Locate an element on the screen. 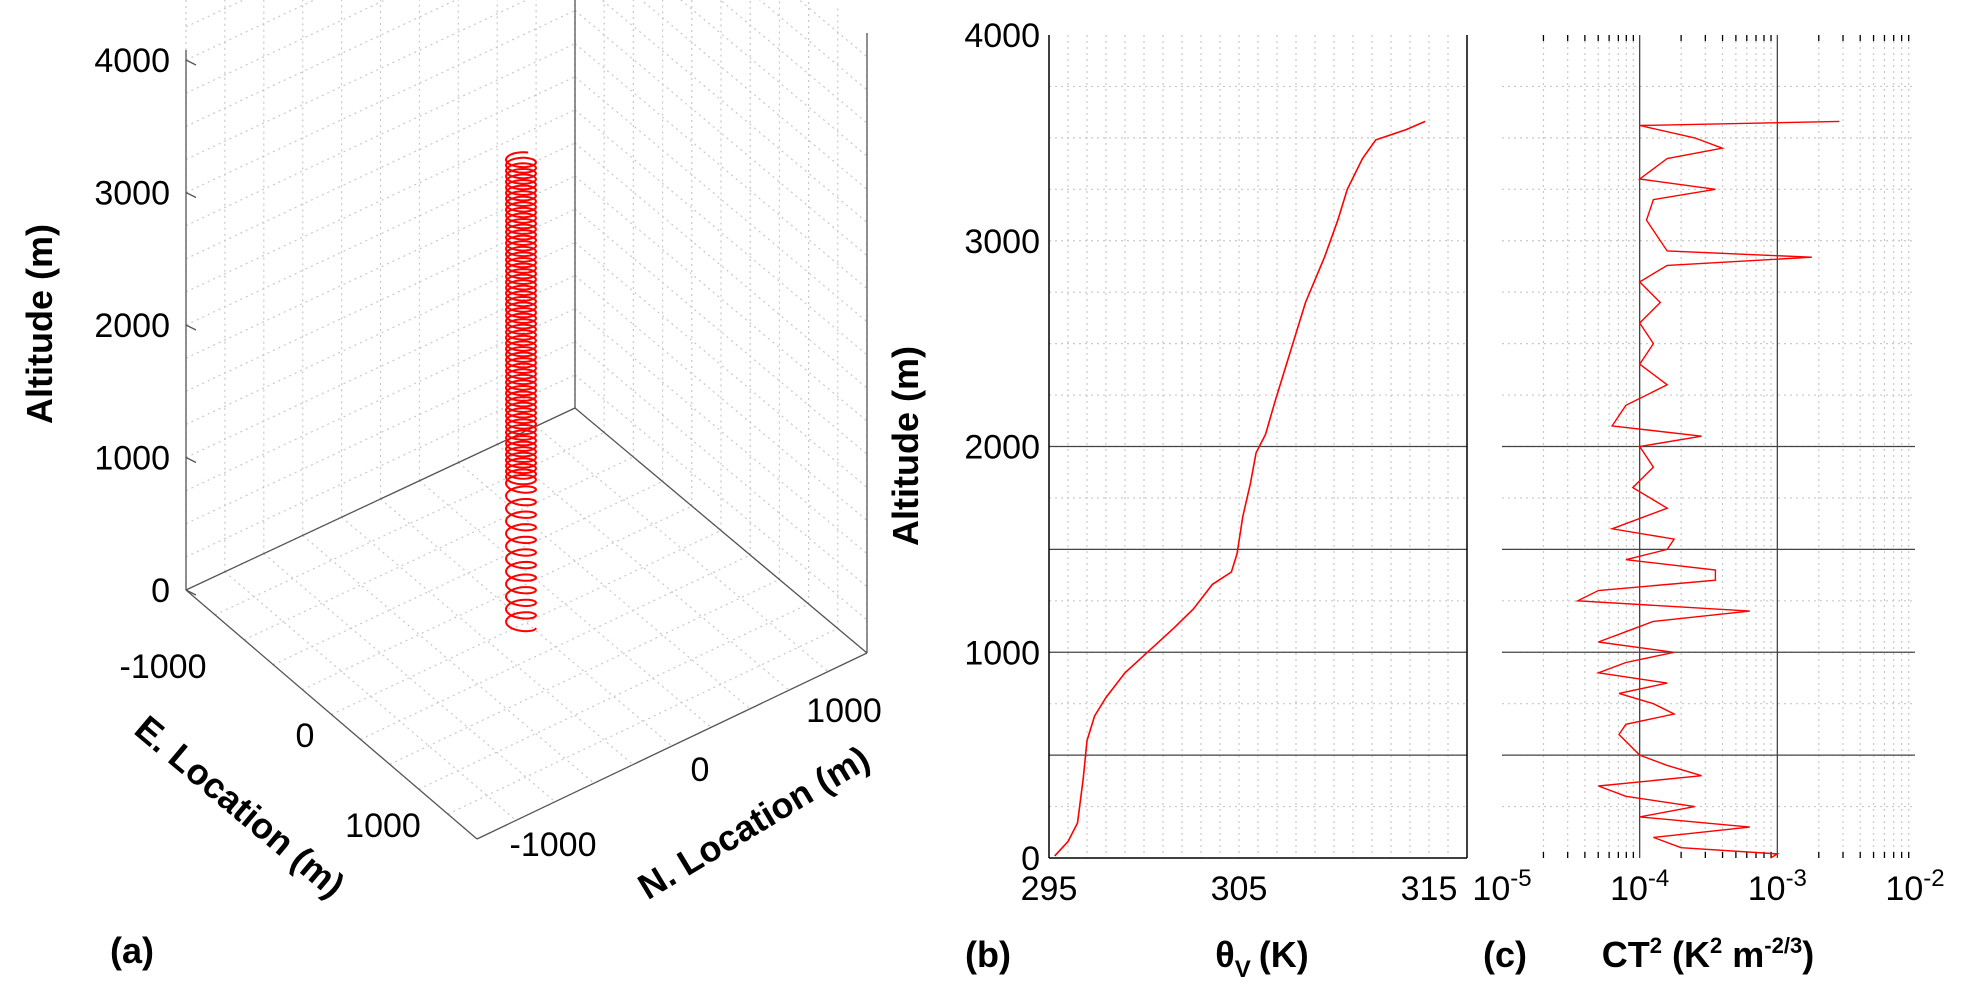  x-tick-exponent: -3 is located at coordinates (1796, 878).